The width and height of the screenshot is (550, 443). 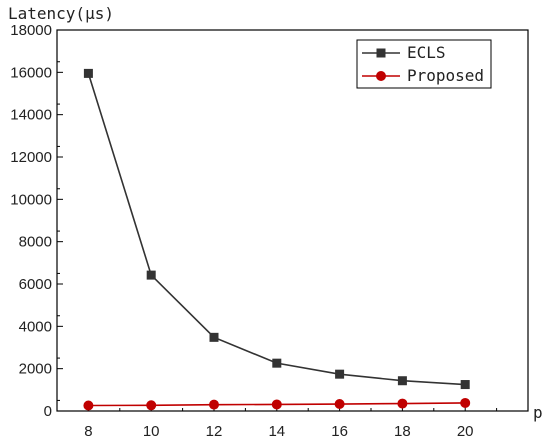 I want to click on y-tick-label: 12000, so click(x=31, y=157).